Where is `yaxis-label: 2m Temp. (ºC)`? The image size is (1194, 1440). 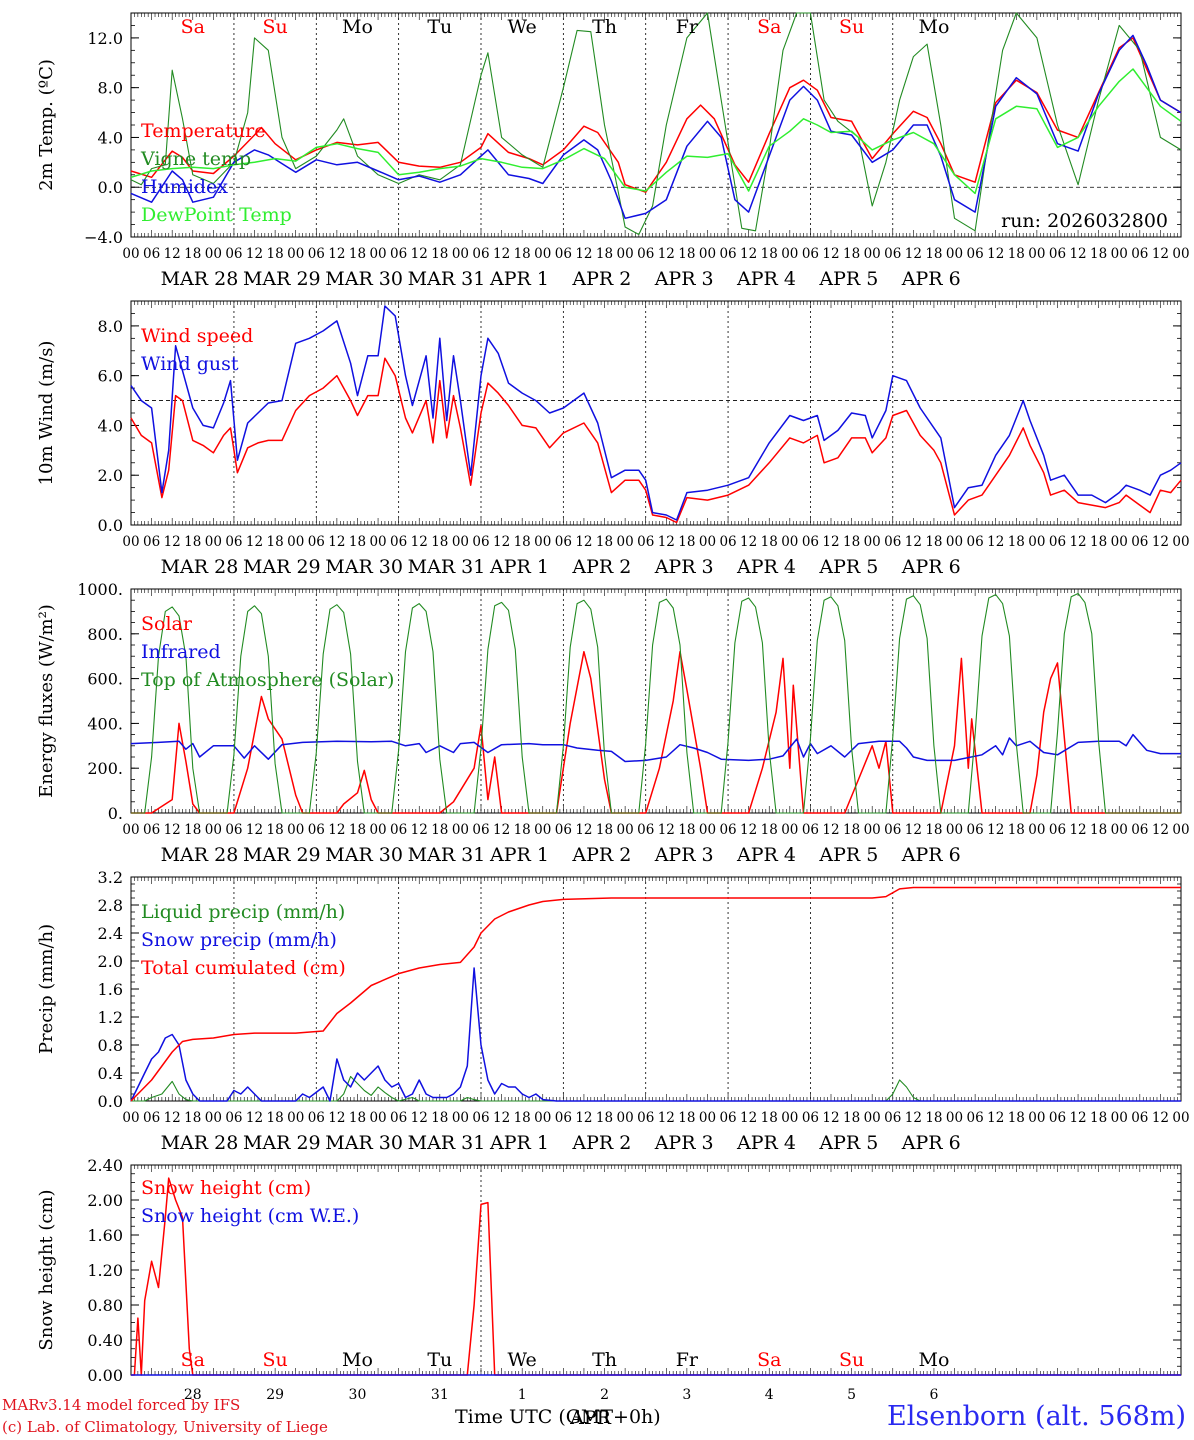 yaxis-label: 2m Temp. (ºC) is located at coordinates (46, 125).